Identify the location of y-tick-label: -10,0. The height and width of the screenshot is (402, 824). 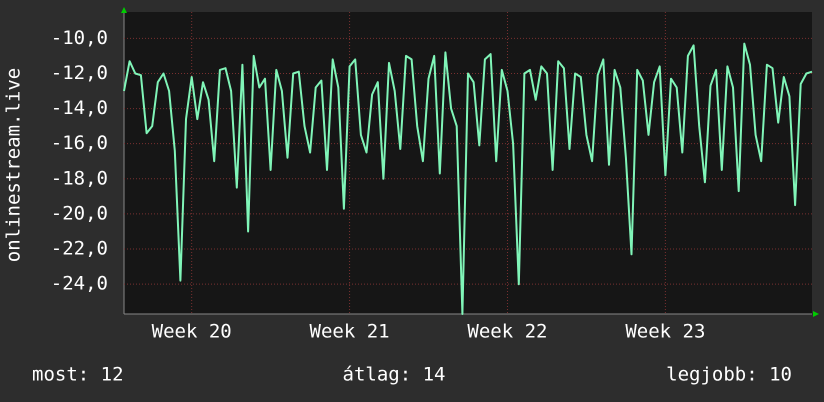
(79, 38).